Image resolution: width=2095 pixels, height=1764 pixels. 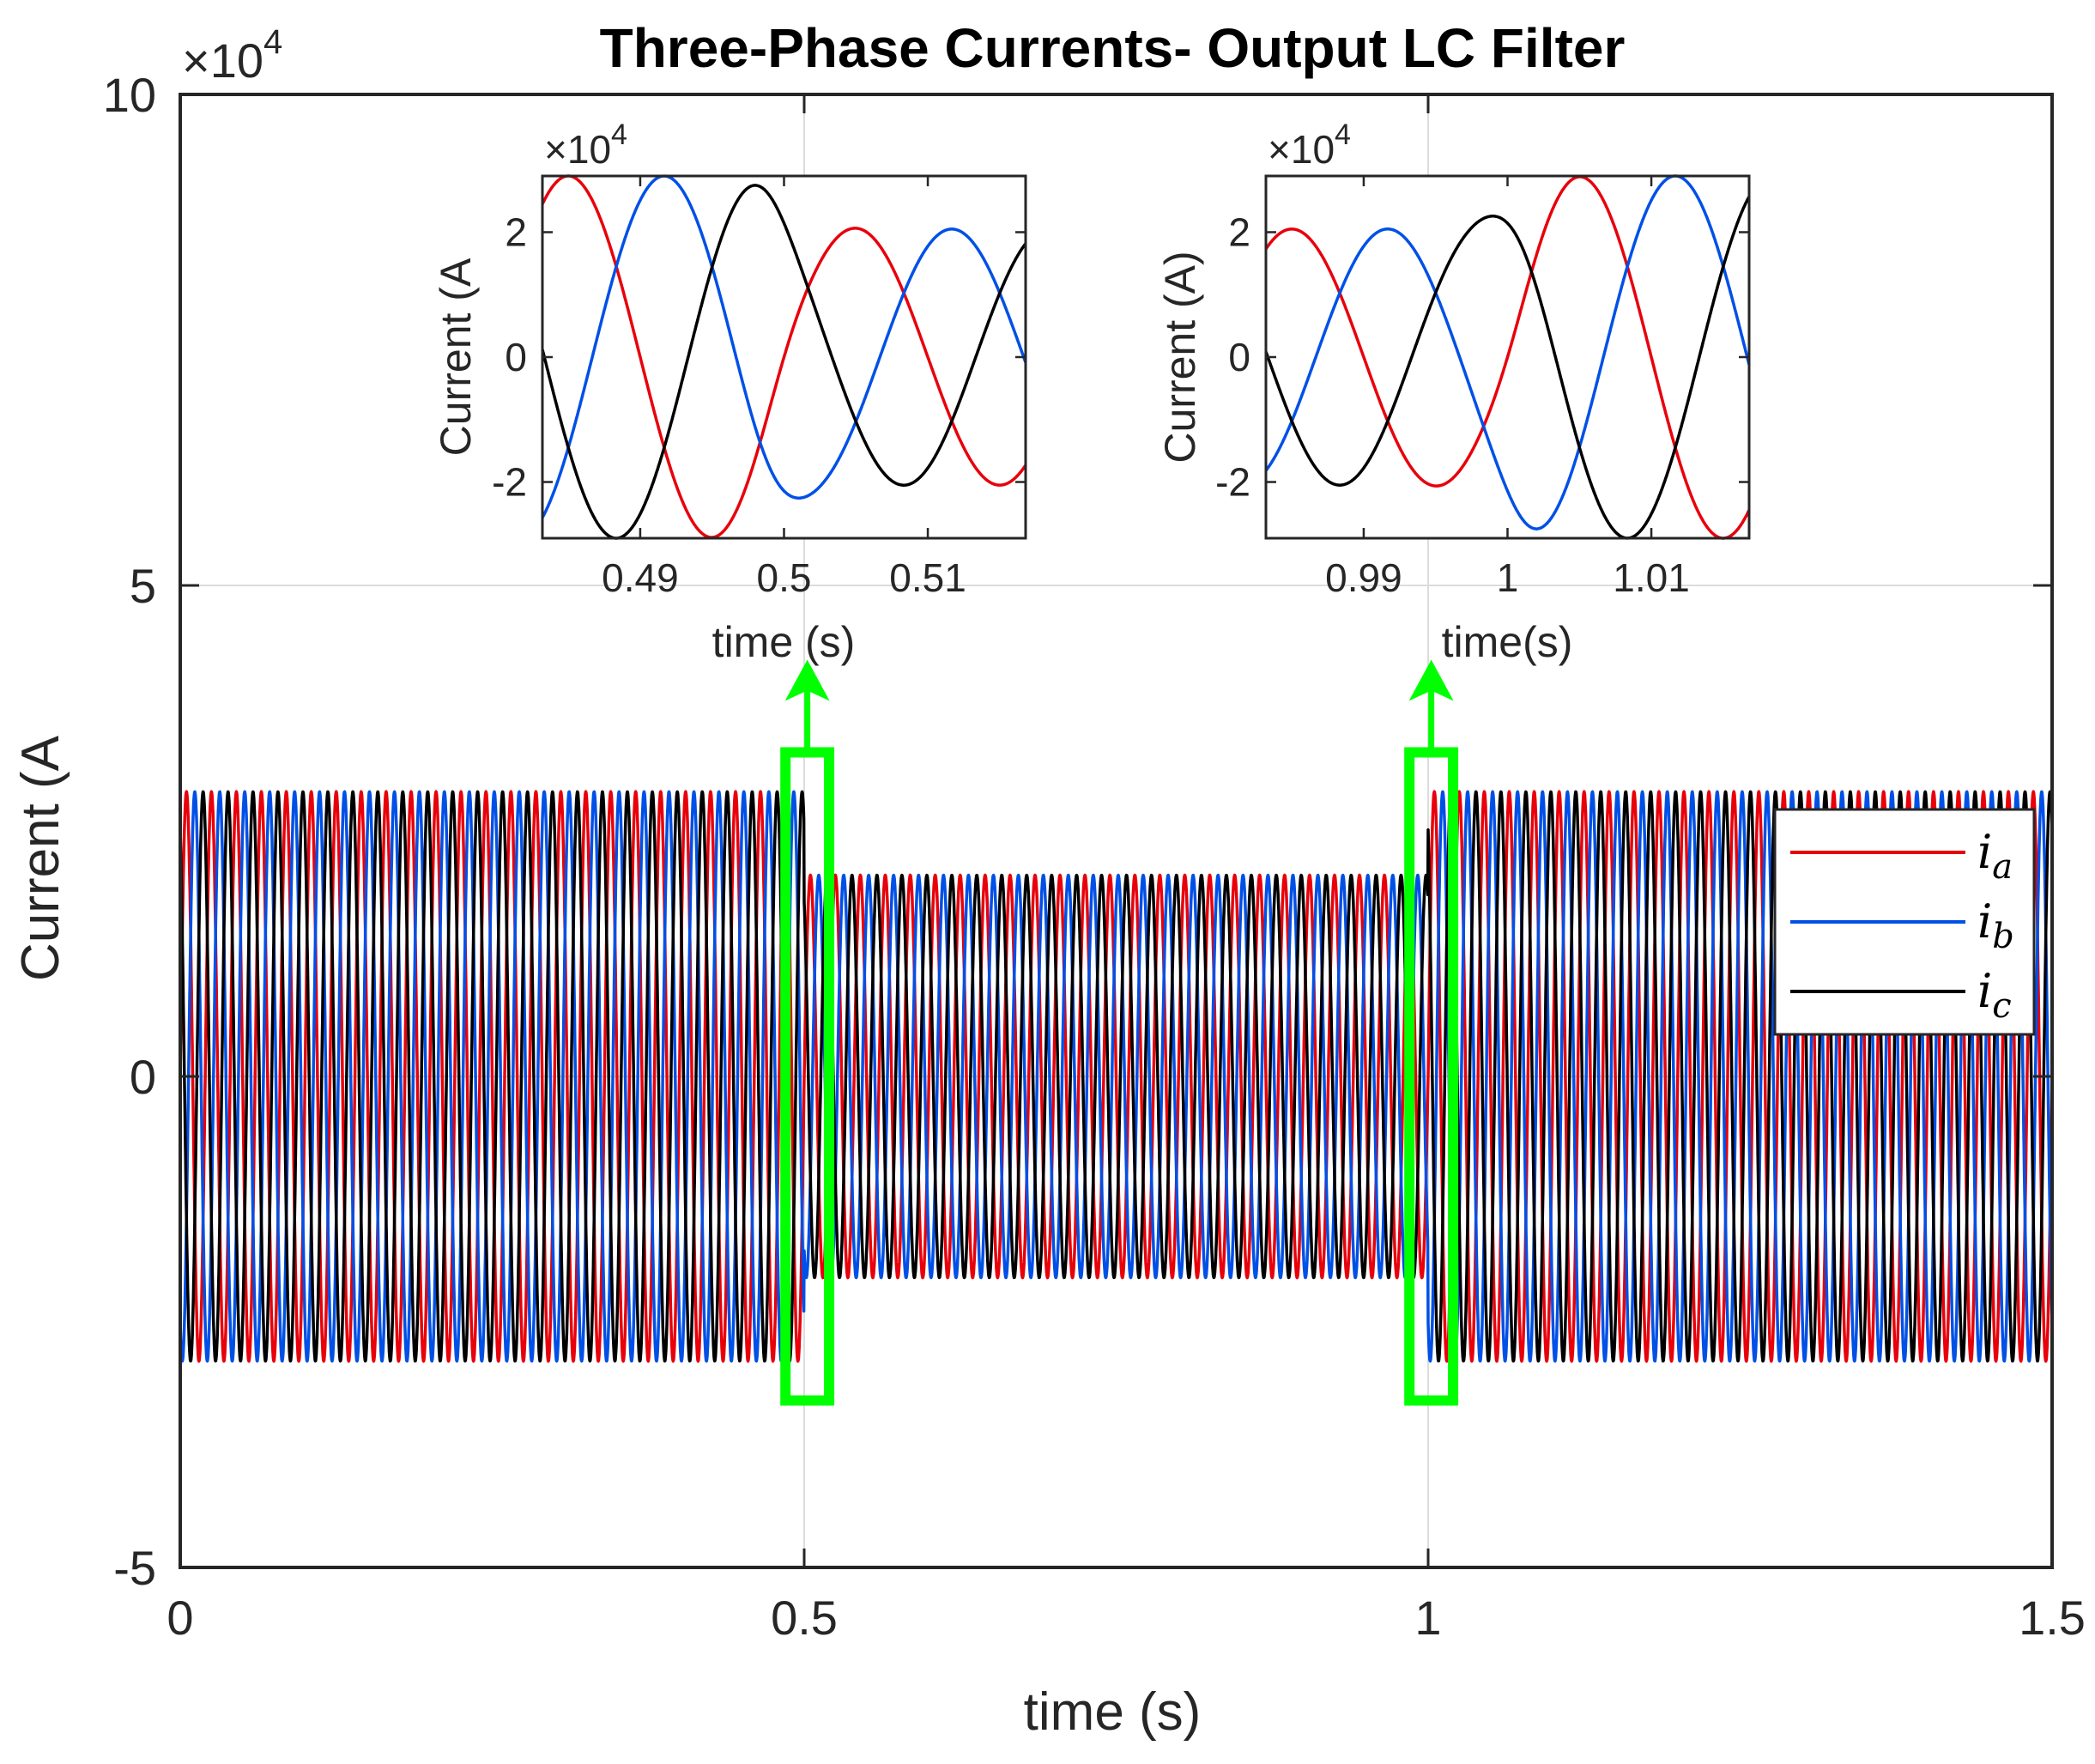 I want to click on inset1-exponent-base: ×10, so click(x=577, y=149).